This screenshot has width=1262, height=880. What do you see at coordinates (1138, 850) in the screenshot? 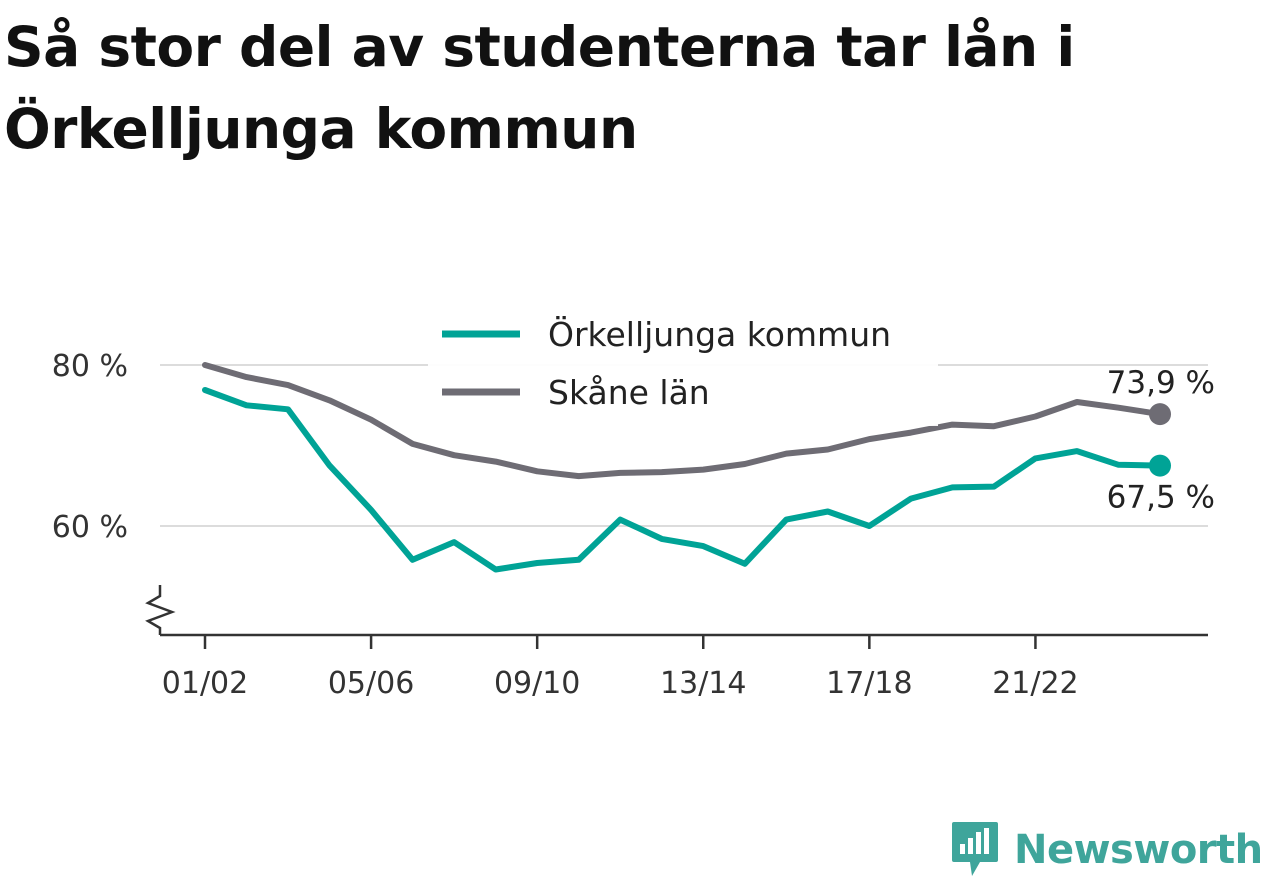
I see `brand-name: Newsworthy` at bounding box center [1138, 850].